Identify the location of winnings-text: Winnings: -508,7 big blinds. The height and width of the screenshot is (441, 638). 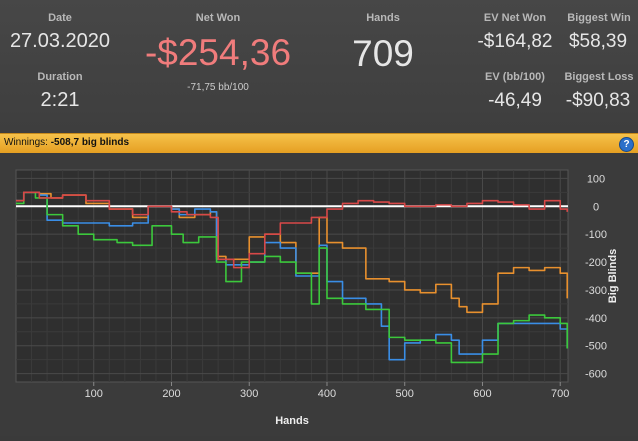
(66, 142).